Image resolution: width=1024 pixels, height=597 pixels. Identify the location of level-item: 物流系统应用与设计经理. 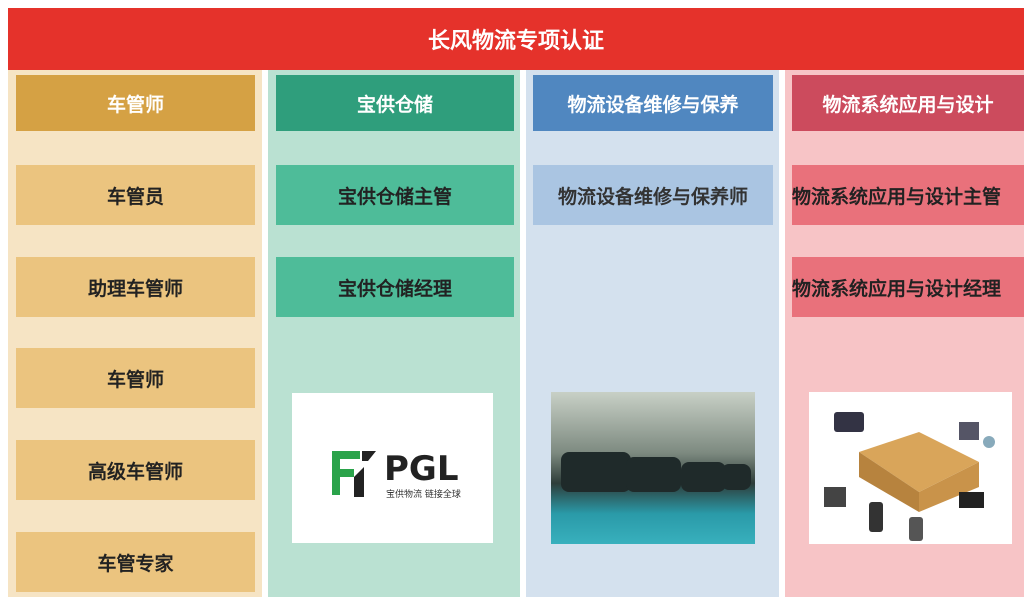
(908, 287).